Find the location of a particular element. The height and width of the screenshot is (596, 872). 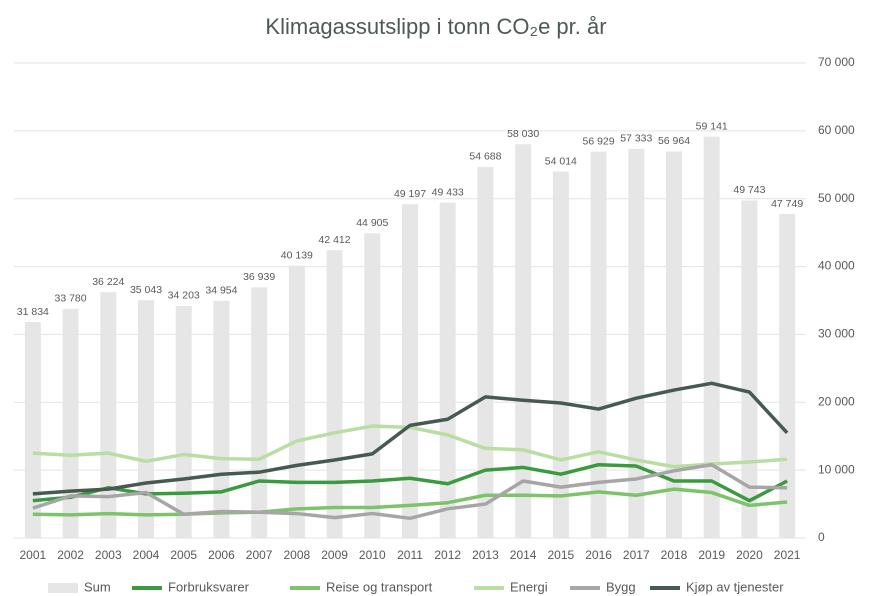

x-tick-label: 2004 is located at coordinates (146, 555).